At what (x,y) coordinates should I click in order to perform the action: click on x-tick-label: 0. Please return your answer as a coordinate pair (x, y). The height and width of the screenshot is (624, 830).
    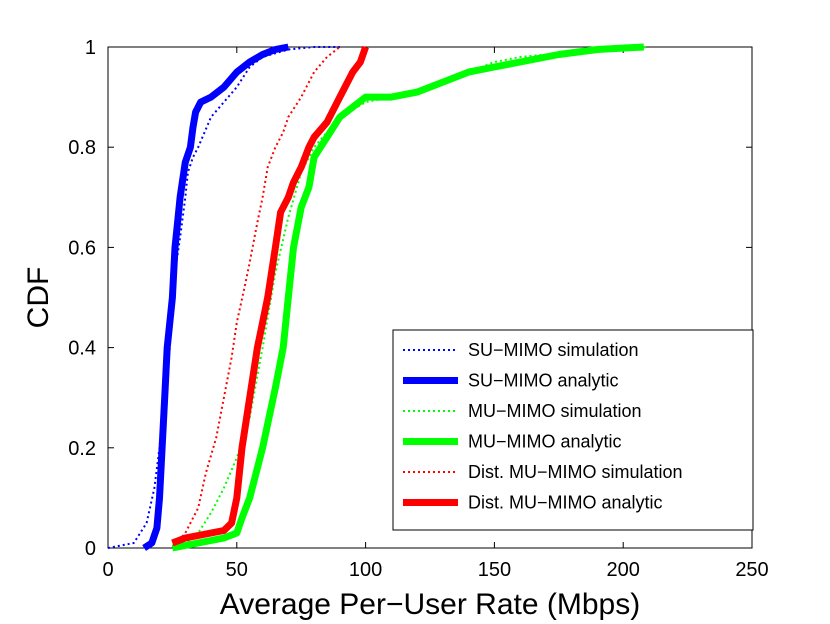
    Looking at the image, I should click on (107, 570).